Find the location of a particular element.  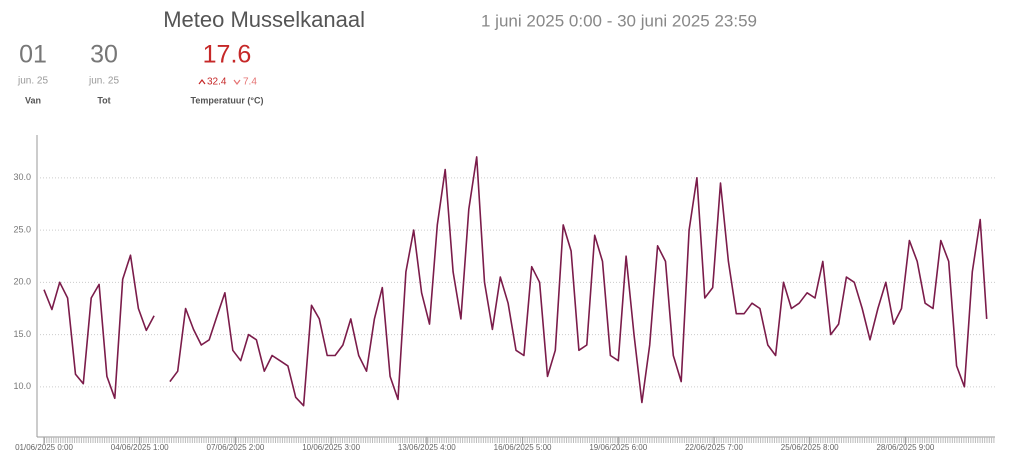

title: Meteo Musselkanaal is located at coordinates (264, 19).